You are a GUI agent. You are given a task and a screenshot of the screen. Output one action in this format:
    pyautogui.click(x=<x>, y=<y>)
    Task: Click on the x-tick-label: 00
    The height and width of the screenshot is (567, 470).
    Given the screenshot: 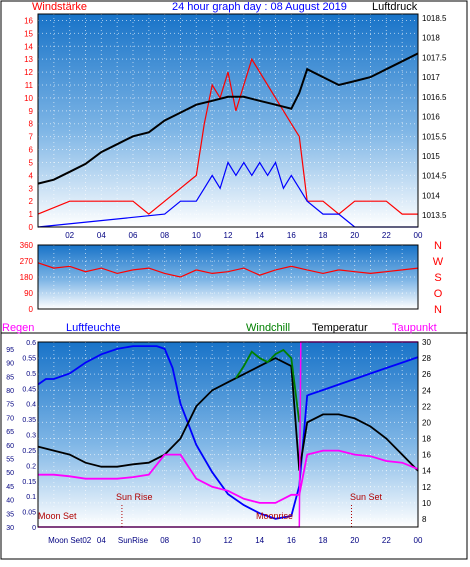 What is the action you would take?
    pyautogui.click(x=418, y=235)
    